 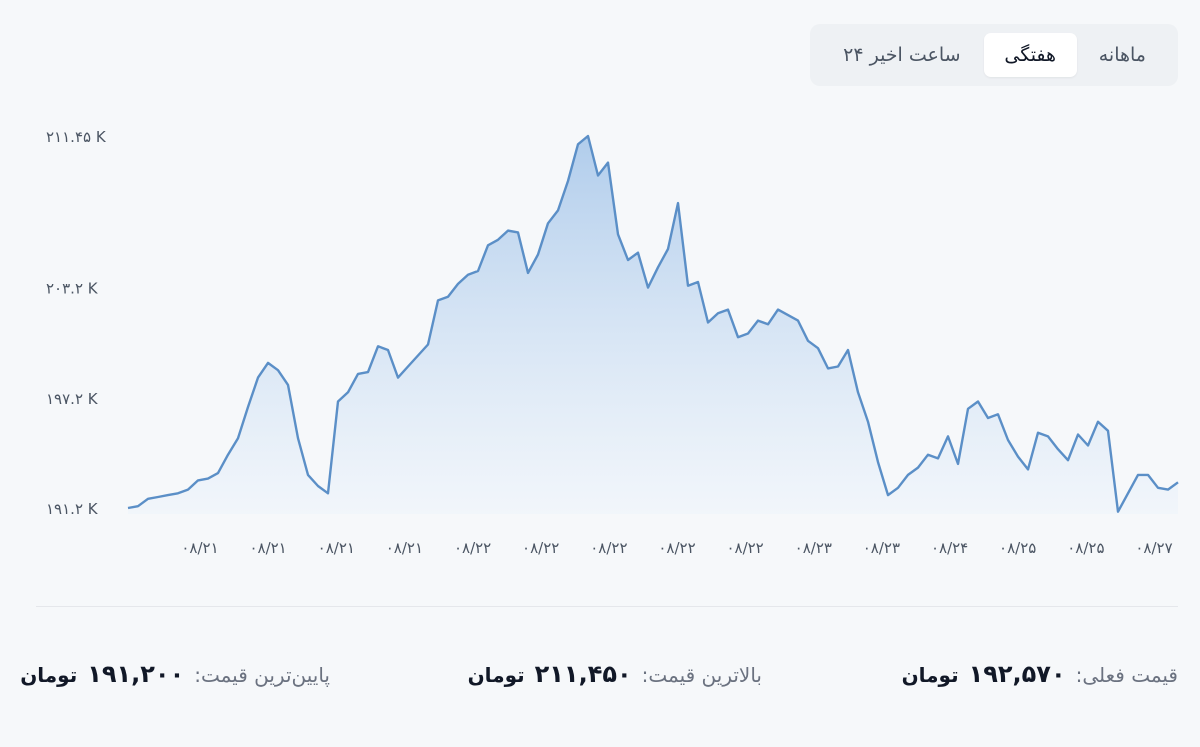 I want to click on lowest-price-value: ۱۹۱,۲۰۰, so click(x=136, y=674).